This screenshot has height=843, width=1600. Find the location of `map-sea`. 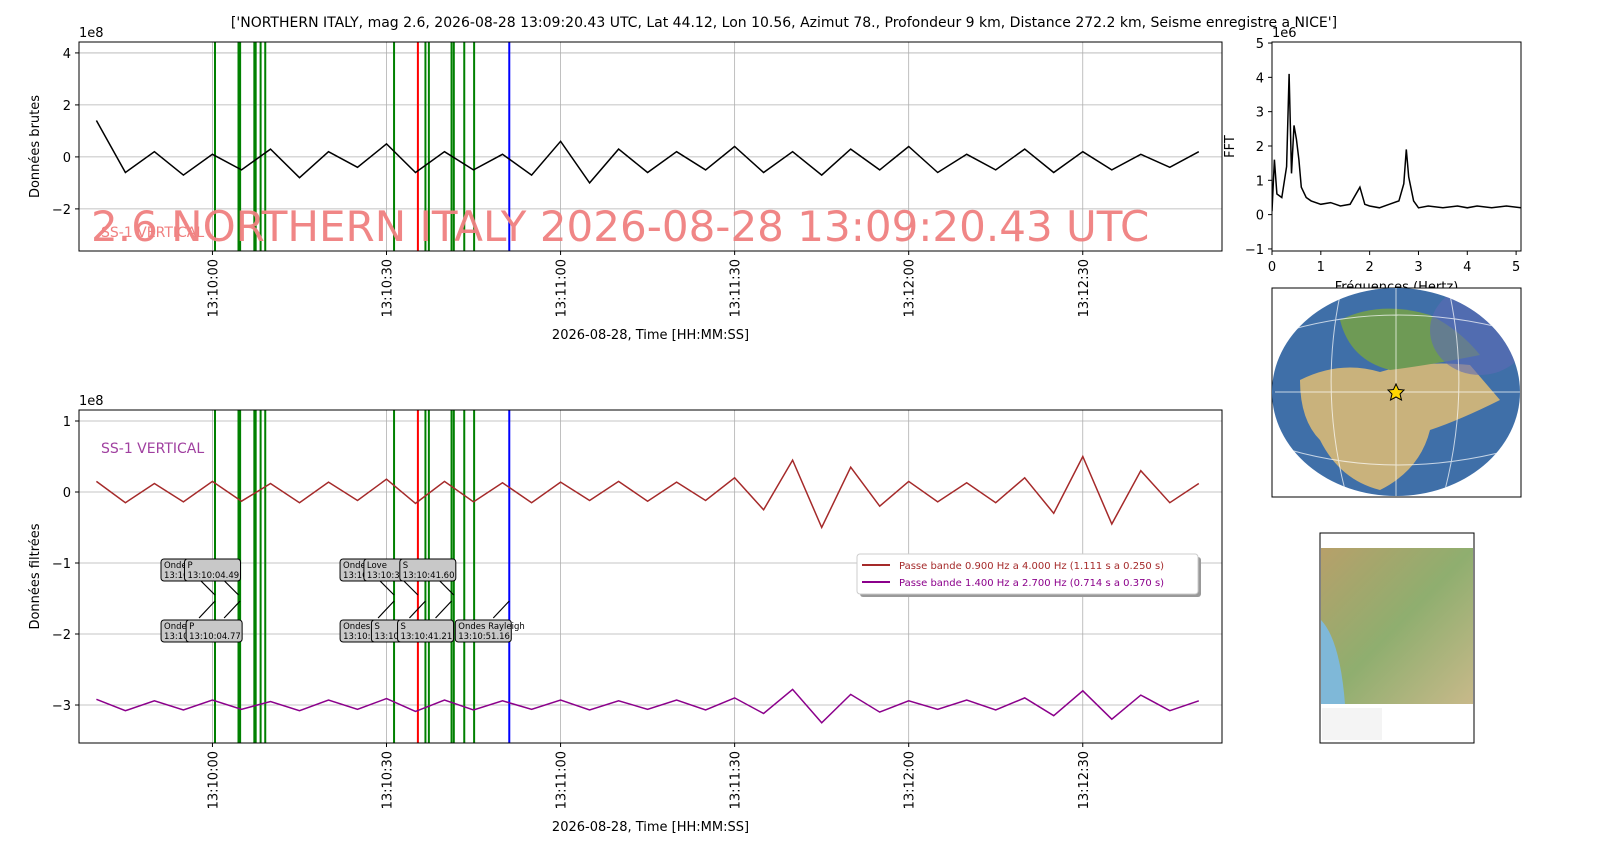

map-sea is located at coordinates (1333, 662).